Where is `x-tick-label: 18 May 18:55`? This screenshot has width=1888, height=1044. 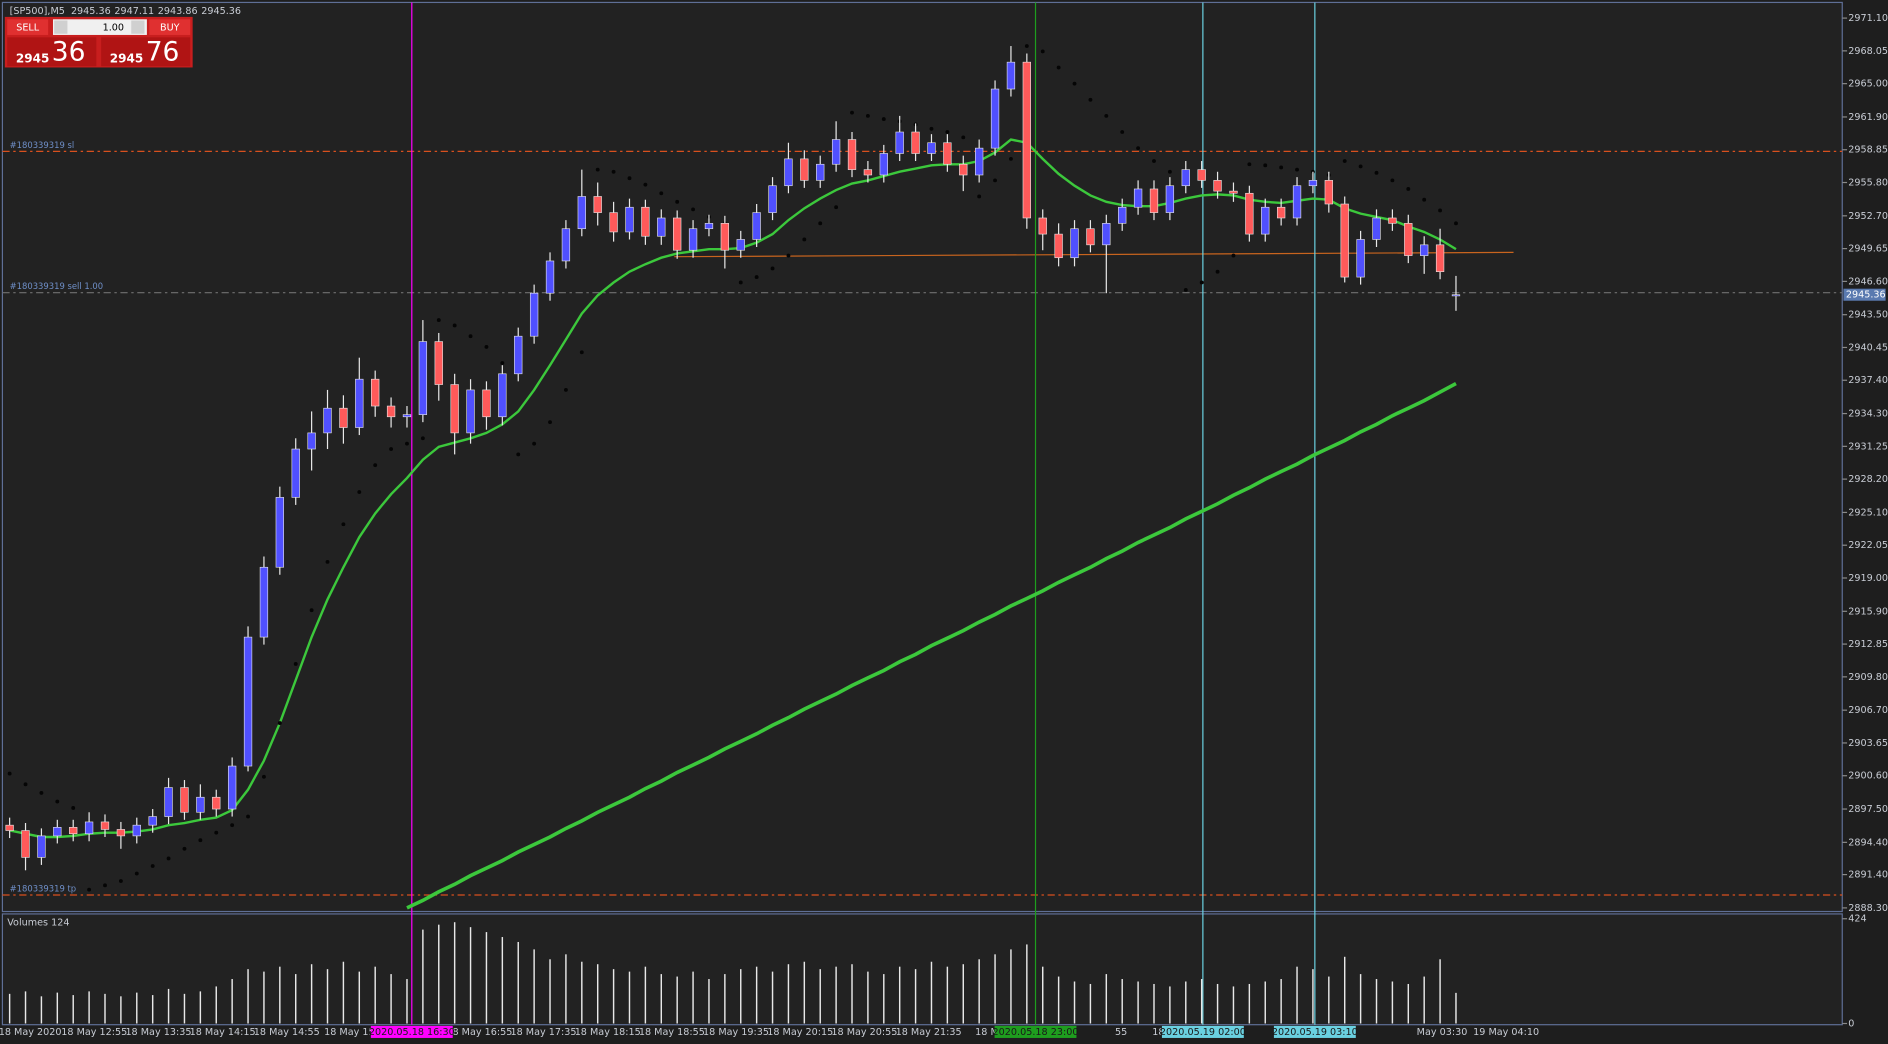
x-tick-label: 18 May 18:55 is located at coordinates (672, 1032).